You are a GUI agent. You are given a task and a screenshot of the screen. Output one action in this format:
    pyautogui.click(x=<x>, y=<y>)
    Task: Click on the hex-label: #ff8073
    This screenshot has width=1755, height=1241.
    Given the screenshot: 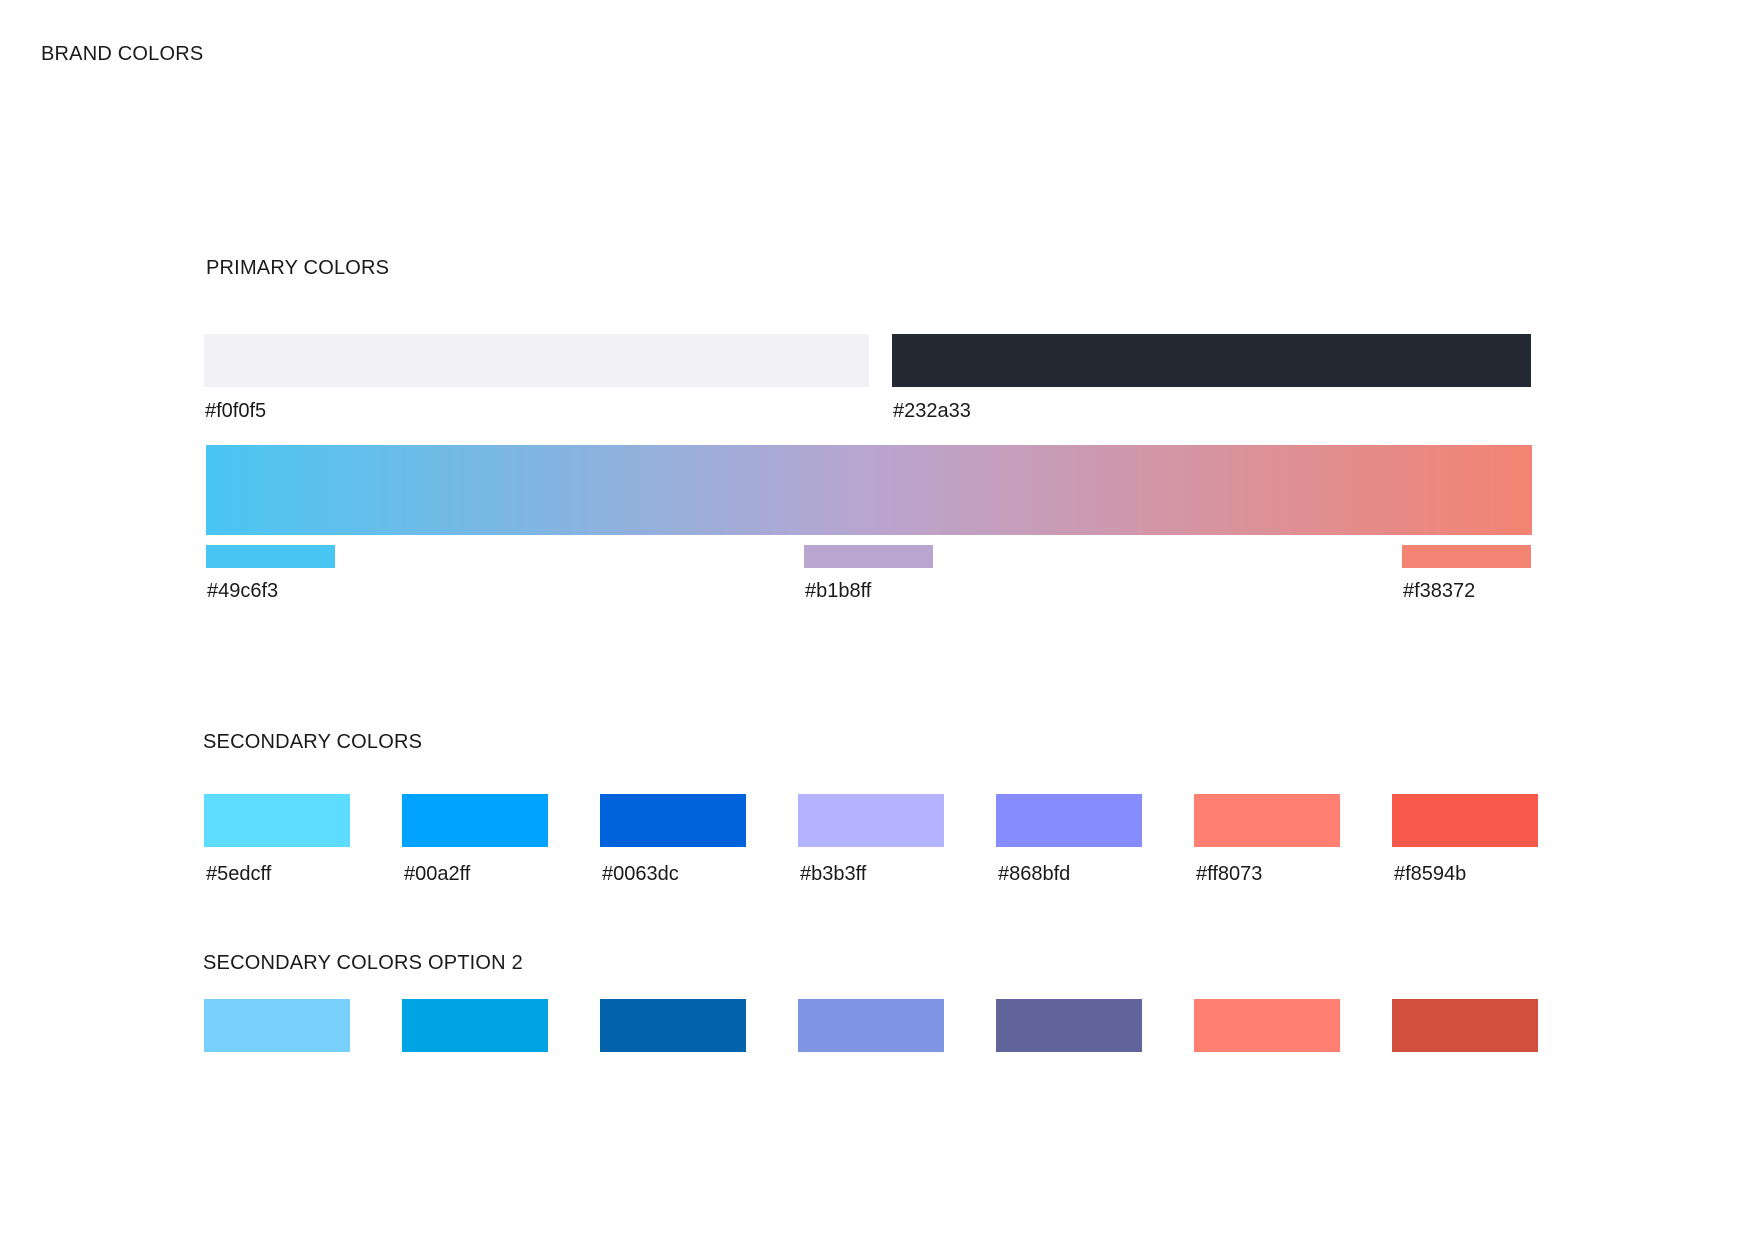 What is the action you would take?
    pyautogui.click(x=1229, y=874)
    